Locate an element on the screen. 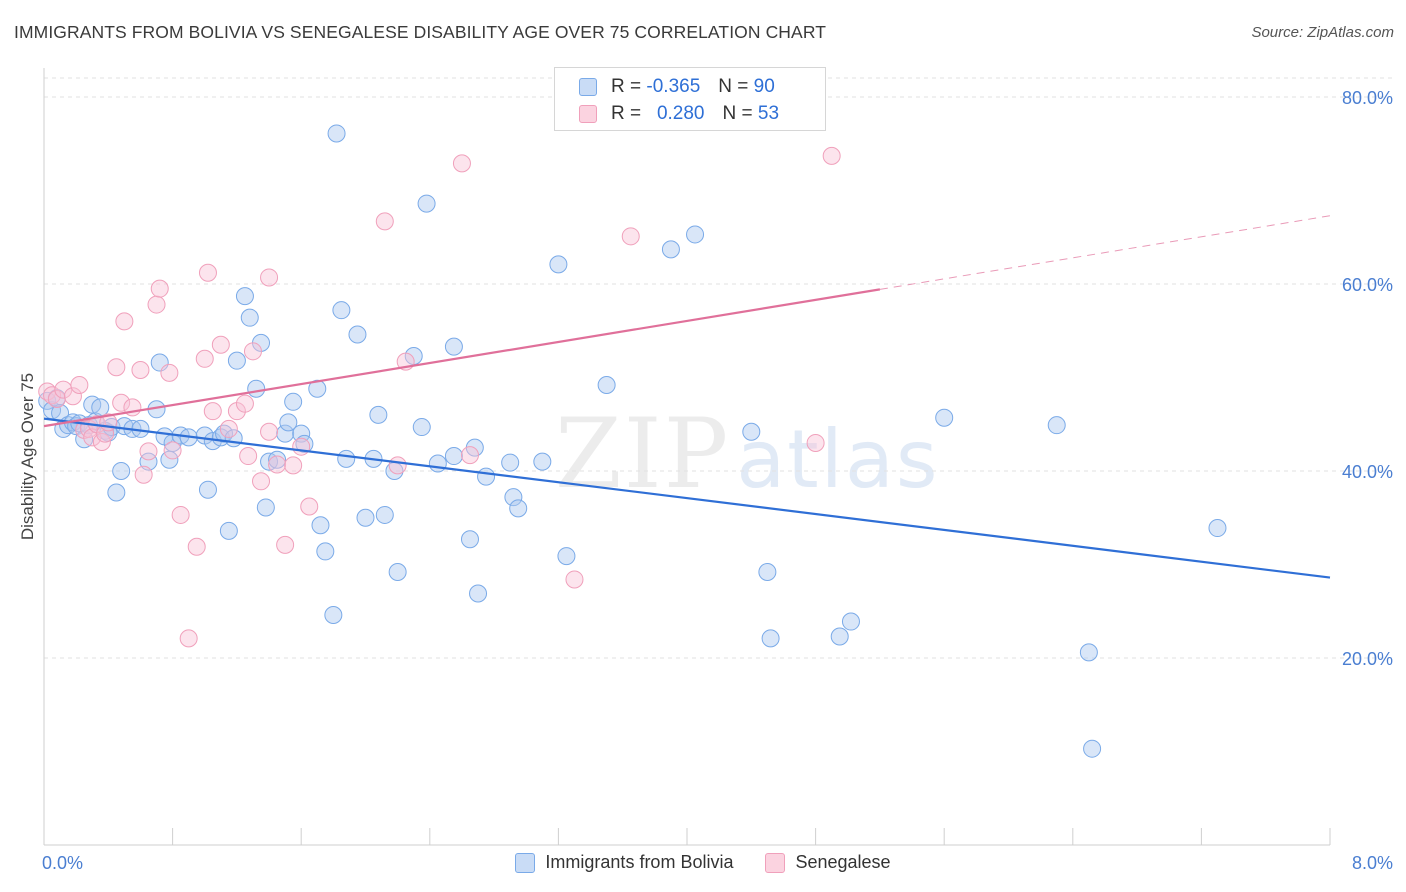  chart-source: Source: ZipAtlas.com is located at coordinates (1322, 32).